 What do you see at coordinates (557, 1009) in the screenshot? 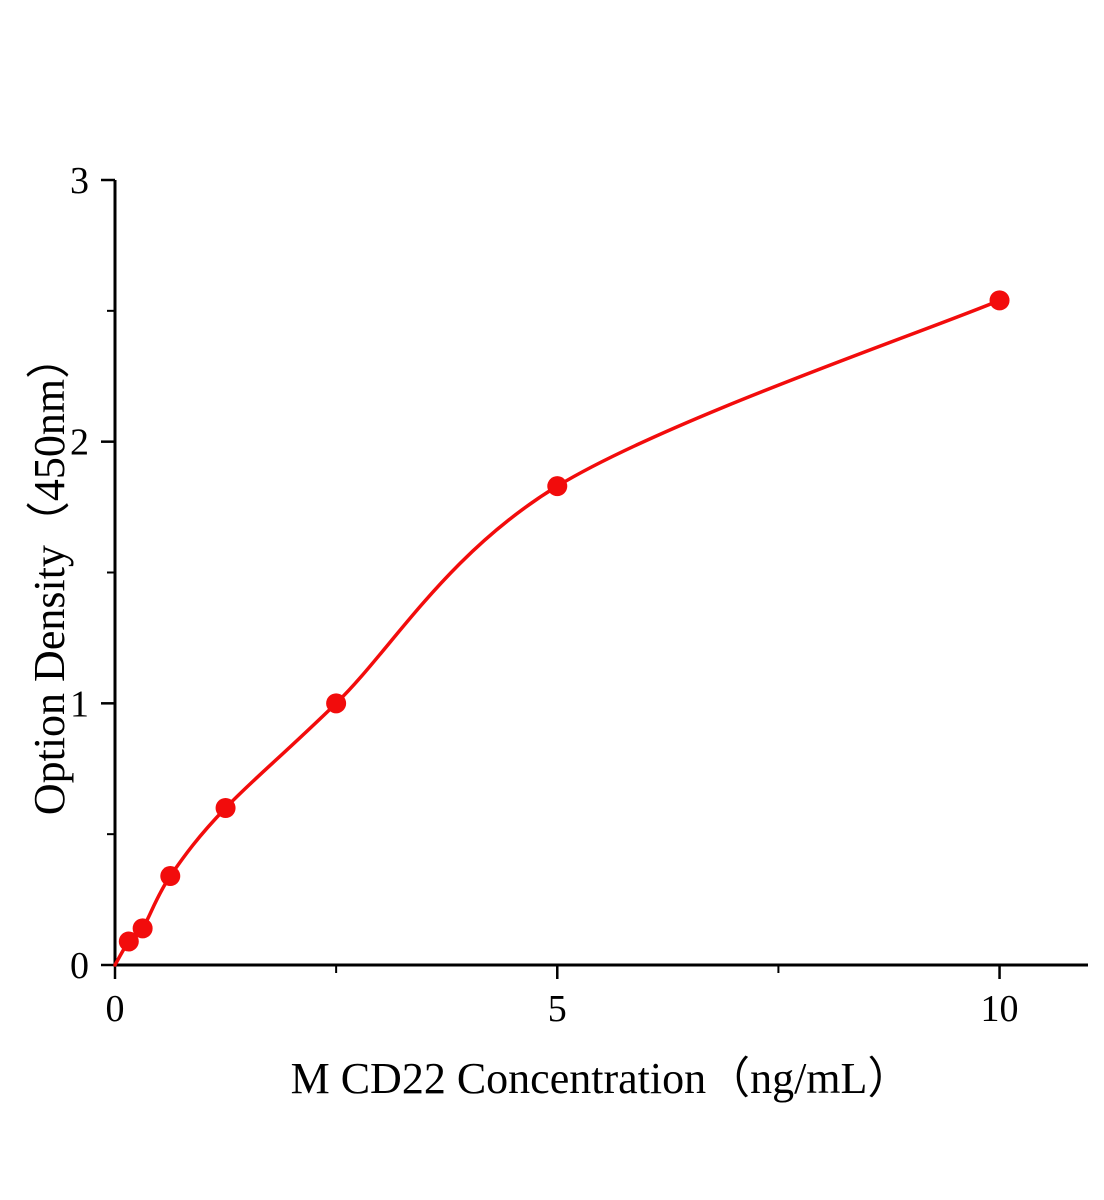
I see `x-tick-label: 5` at bounding box center [557, 1009].